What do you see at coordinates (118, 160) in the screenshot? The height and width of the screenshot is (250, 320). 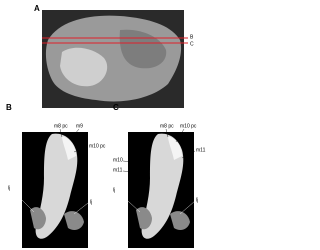 I see `annotation: m10` at bounding box center [118, 160].